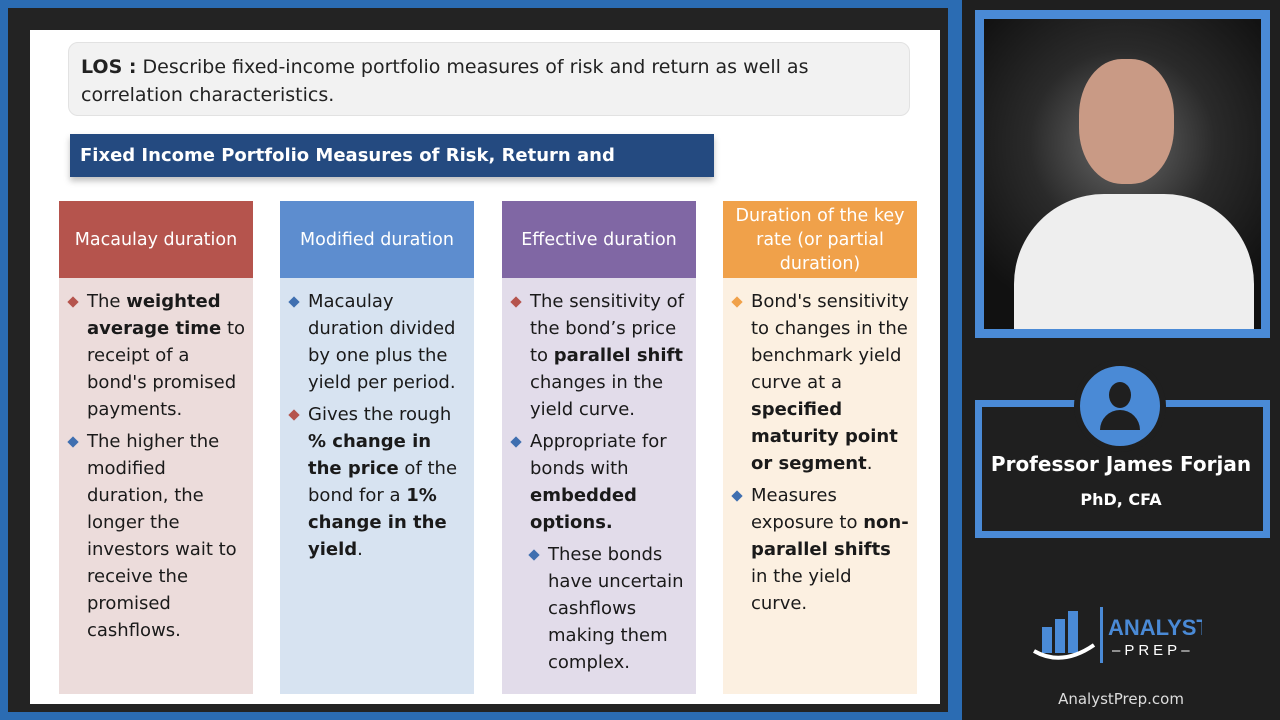 The image size is (1280, 720). Describe the element at coordinates (598, 455) in the screenshot. I see `bullet-text: Appropriate for bonds with` at that location.